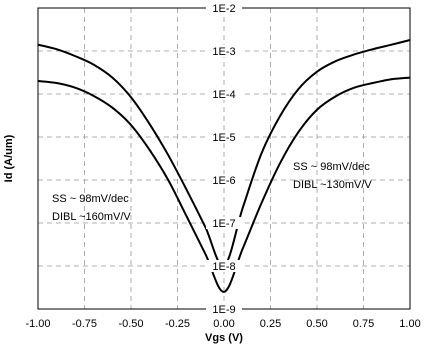 This screenshot has height=355, width=432. I want to click on annotation-right: SS ~ 98mV/dec DIBL ~130mV/V, so click(332, 176).